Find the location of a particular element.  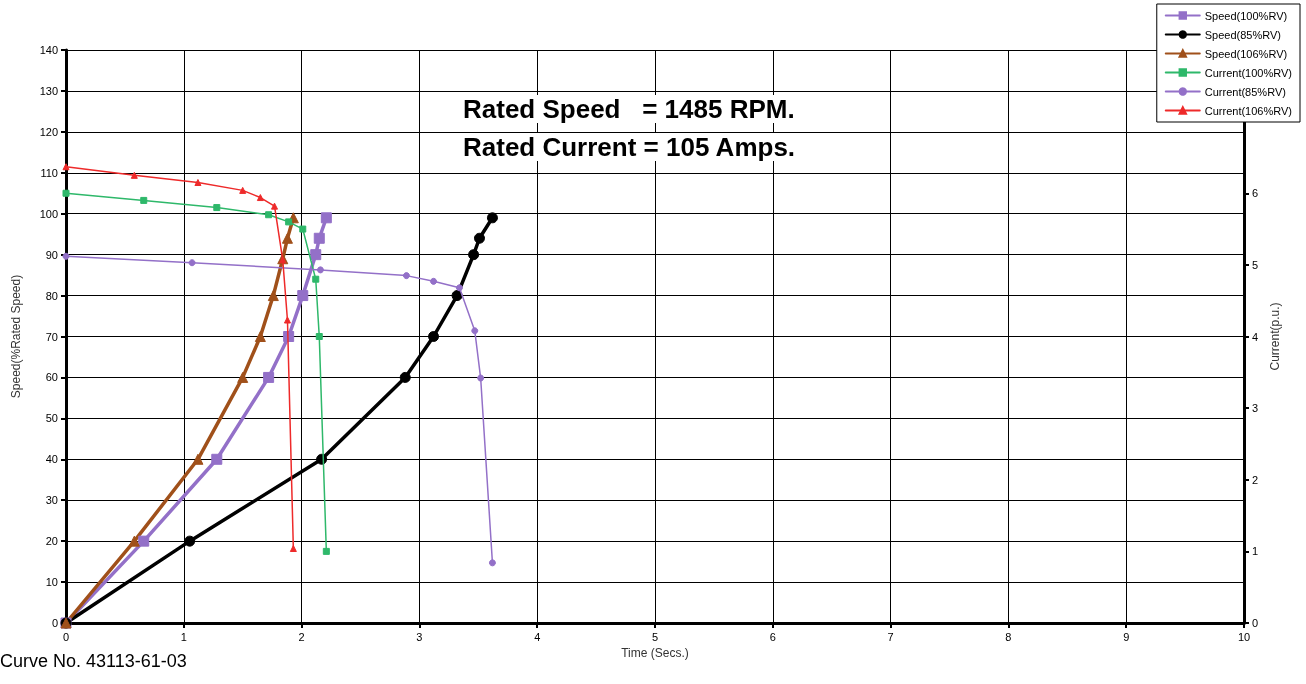

y-tick-label: 50 is located at coordinates (51, 418).